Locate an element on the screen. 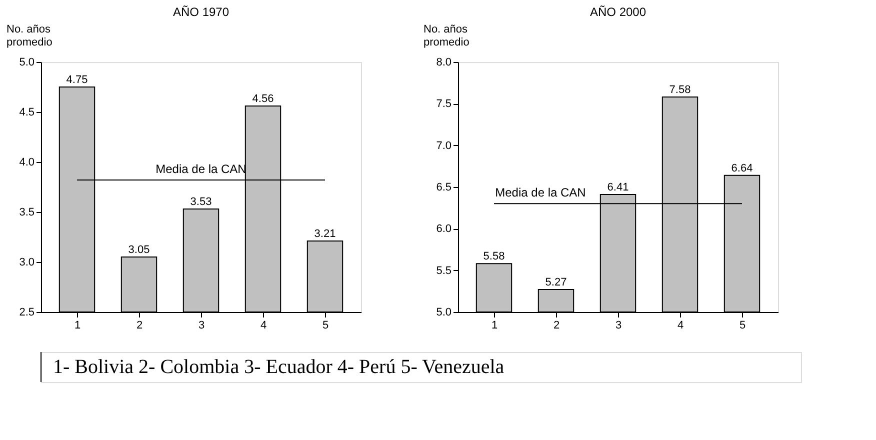  data-label: 7.58 is located at coordinates (680, 90).